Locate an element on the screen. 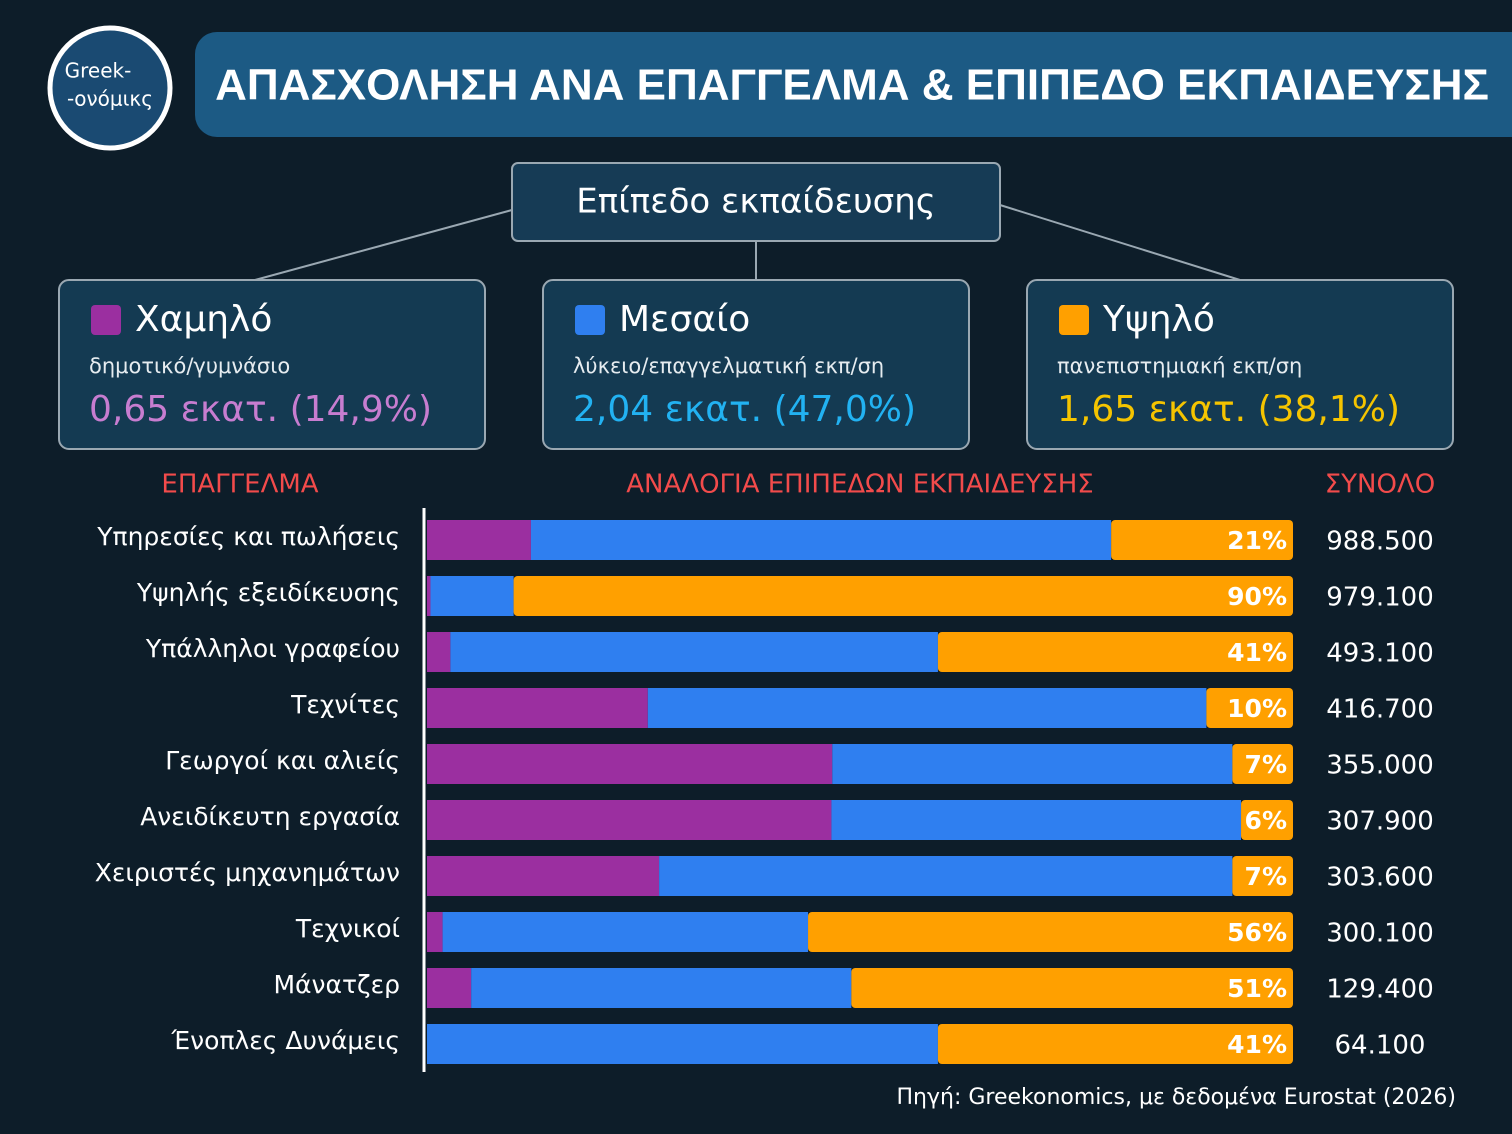 The width and height of the screenshot is (1512, 1134). value-label: 90% is located at coordinates (1257, 596).